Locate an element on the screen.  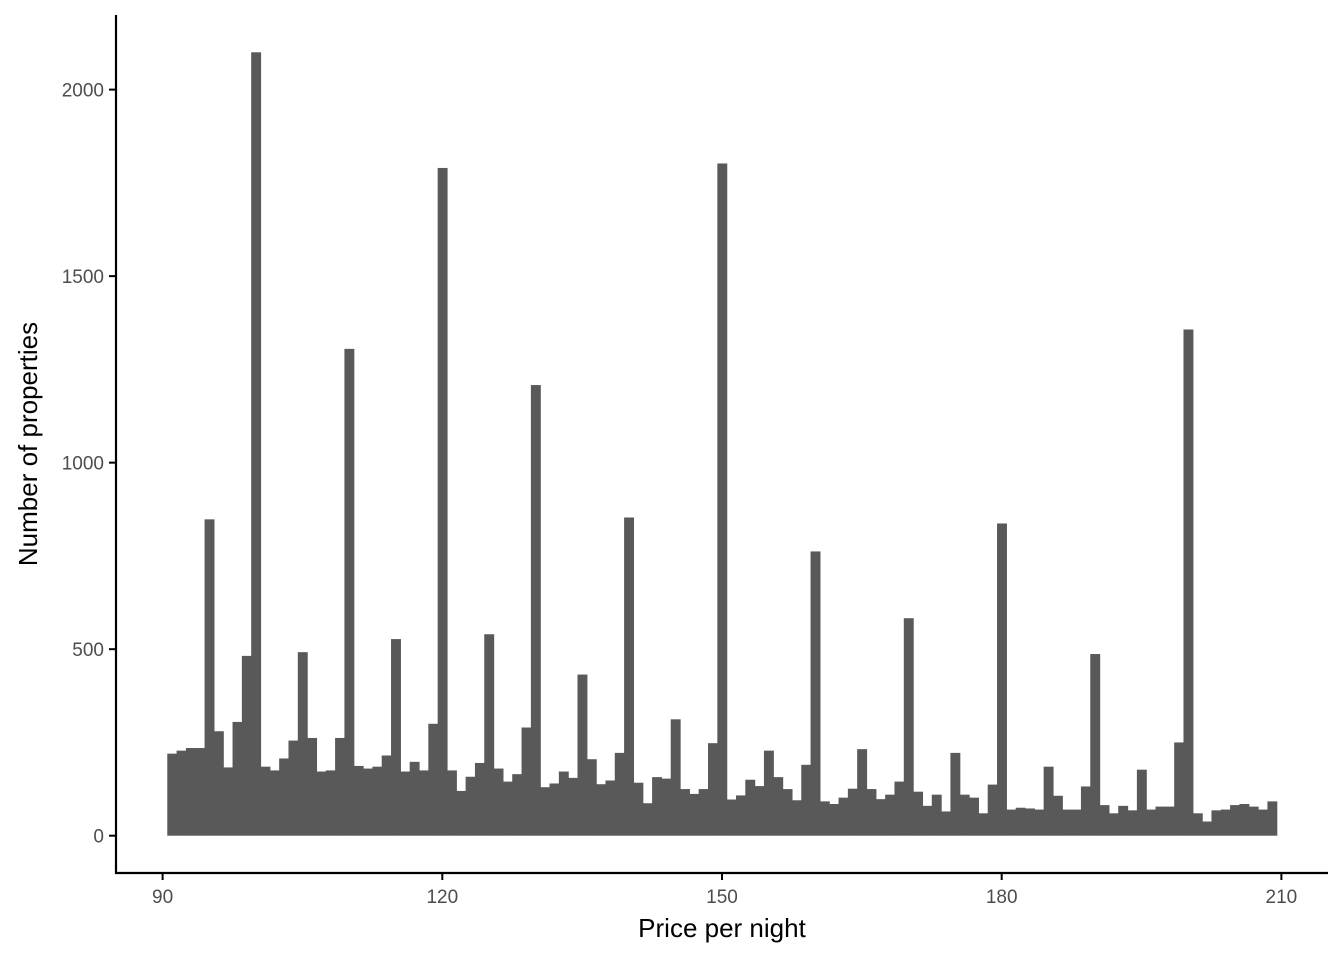
x-axis-ticks: 90 120 150 180 210 is located at coordinates (724, 890).